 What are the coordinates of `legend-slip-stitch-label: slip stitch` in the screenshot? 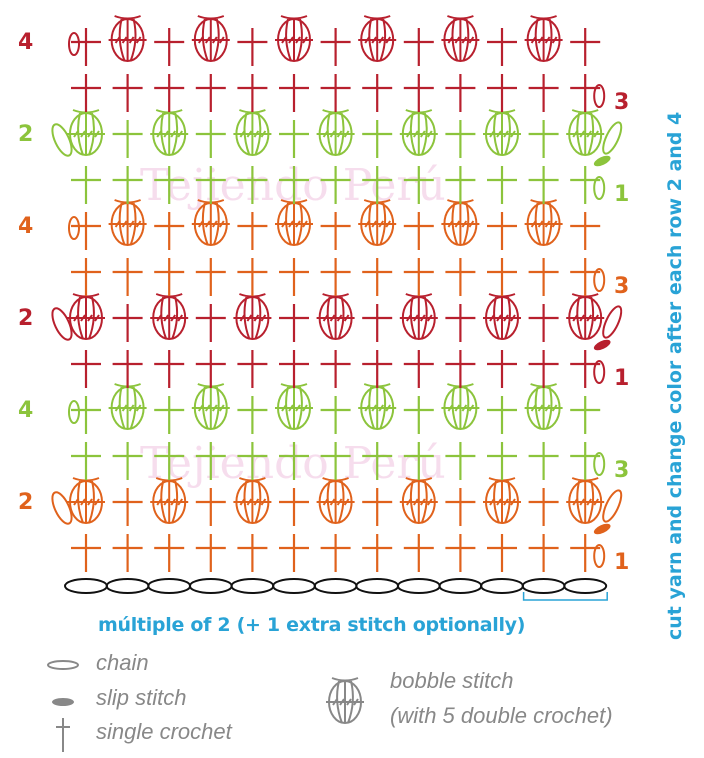 It's located at (141, 697).